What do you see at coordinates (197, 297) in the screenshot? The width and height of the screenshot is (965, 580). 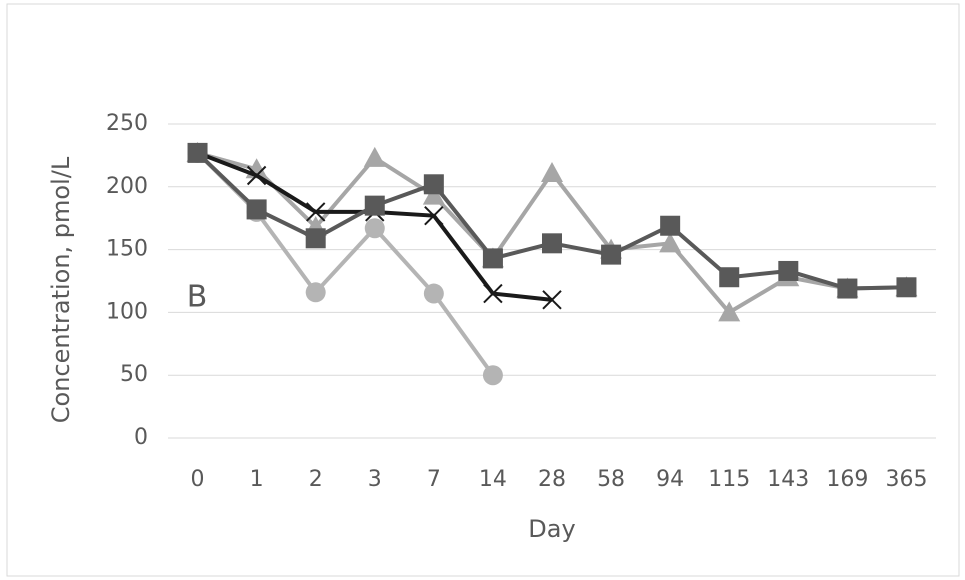 I see `annotation: B` at bounding box center [197, 297].